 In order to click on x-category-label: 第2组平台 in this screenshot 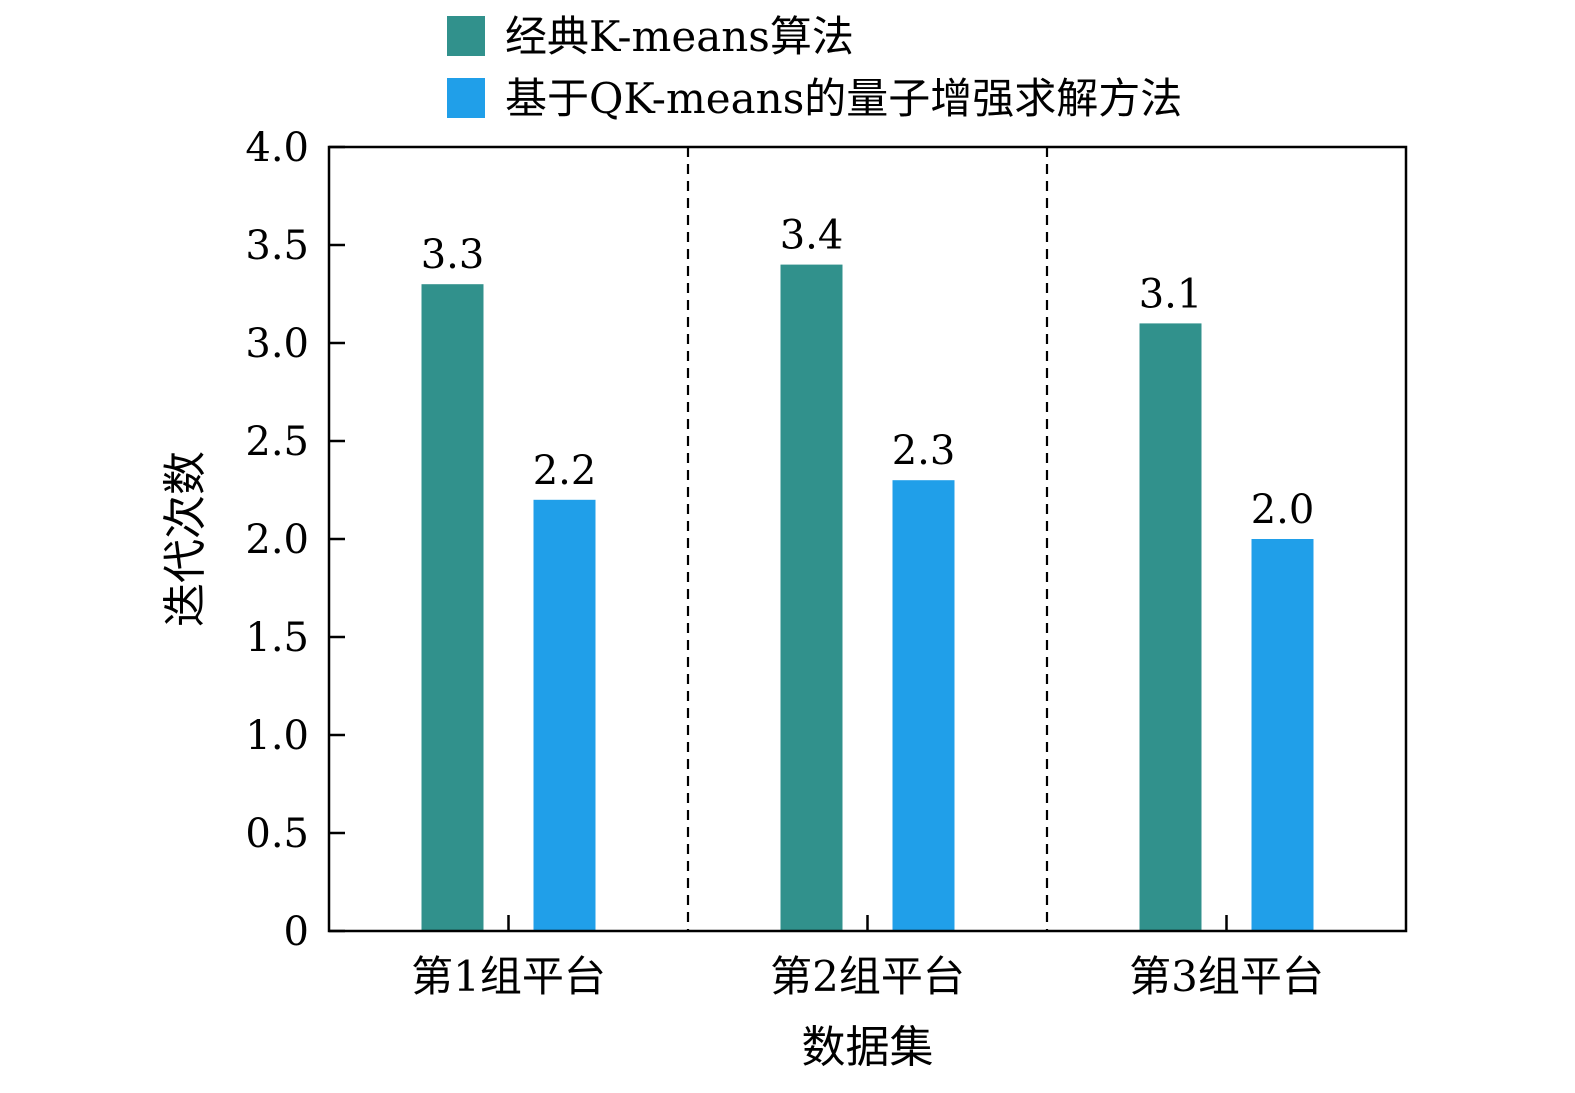, I will do `click(867, 976)`.